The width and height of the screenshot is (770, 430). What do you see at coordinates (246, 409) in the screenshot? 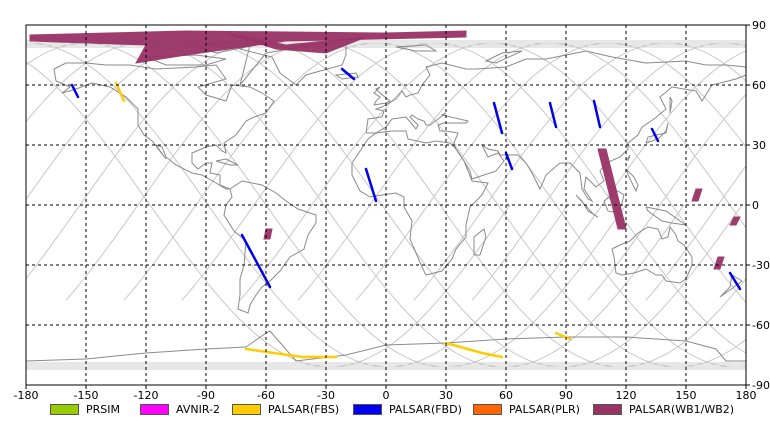
I see `legend-swatch-palsar-fbs` at bounding box center [246, 409].